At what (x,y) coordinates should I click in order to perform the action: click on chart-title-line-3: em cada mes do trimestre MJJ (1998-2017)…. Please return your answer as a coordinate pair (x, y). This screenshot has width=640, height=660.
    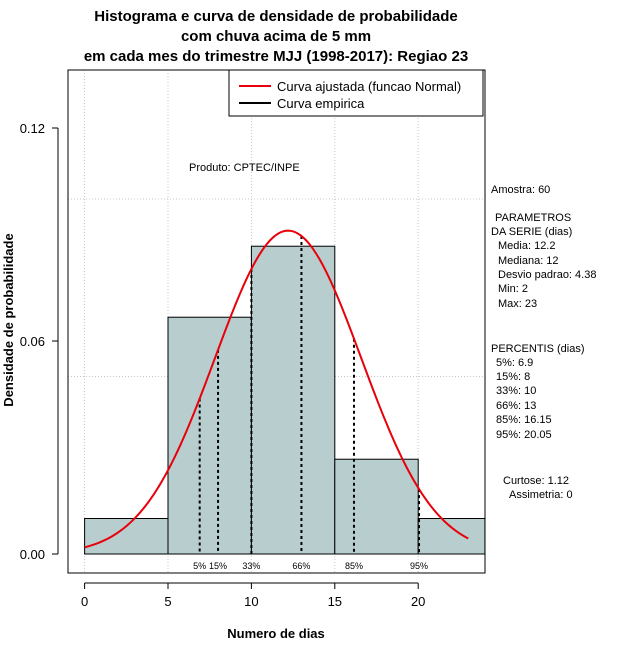
    Looking at the image, I should click on (276, 56).